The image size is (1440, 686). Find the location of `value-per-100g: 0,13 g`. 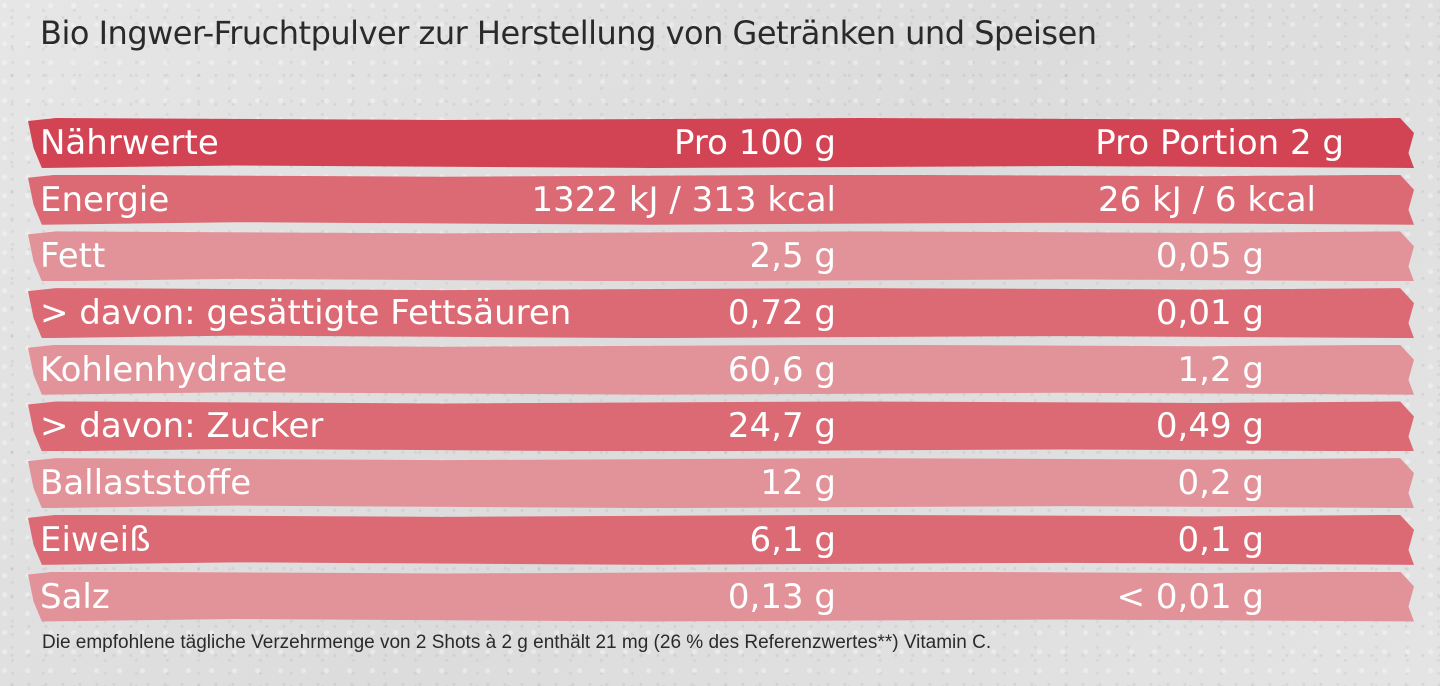

value-per-100g: 0,13 g is located at coordinates (781, 596).